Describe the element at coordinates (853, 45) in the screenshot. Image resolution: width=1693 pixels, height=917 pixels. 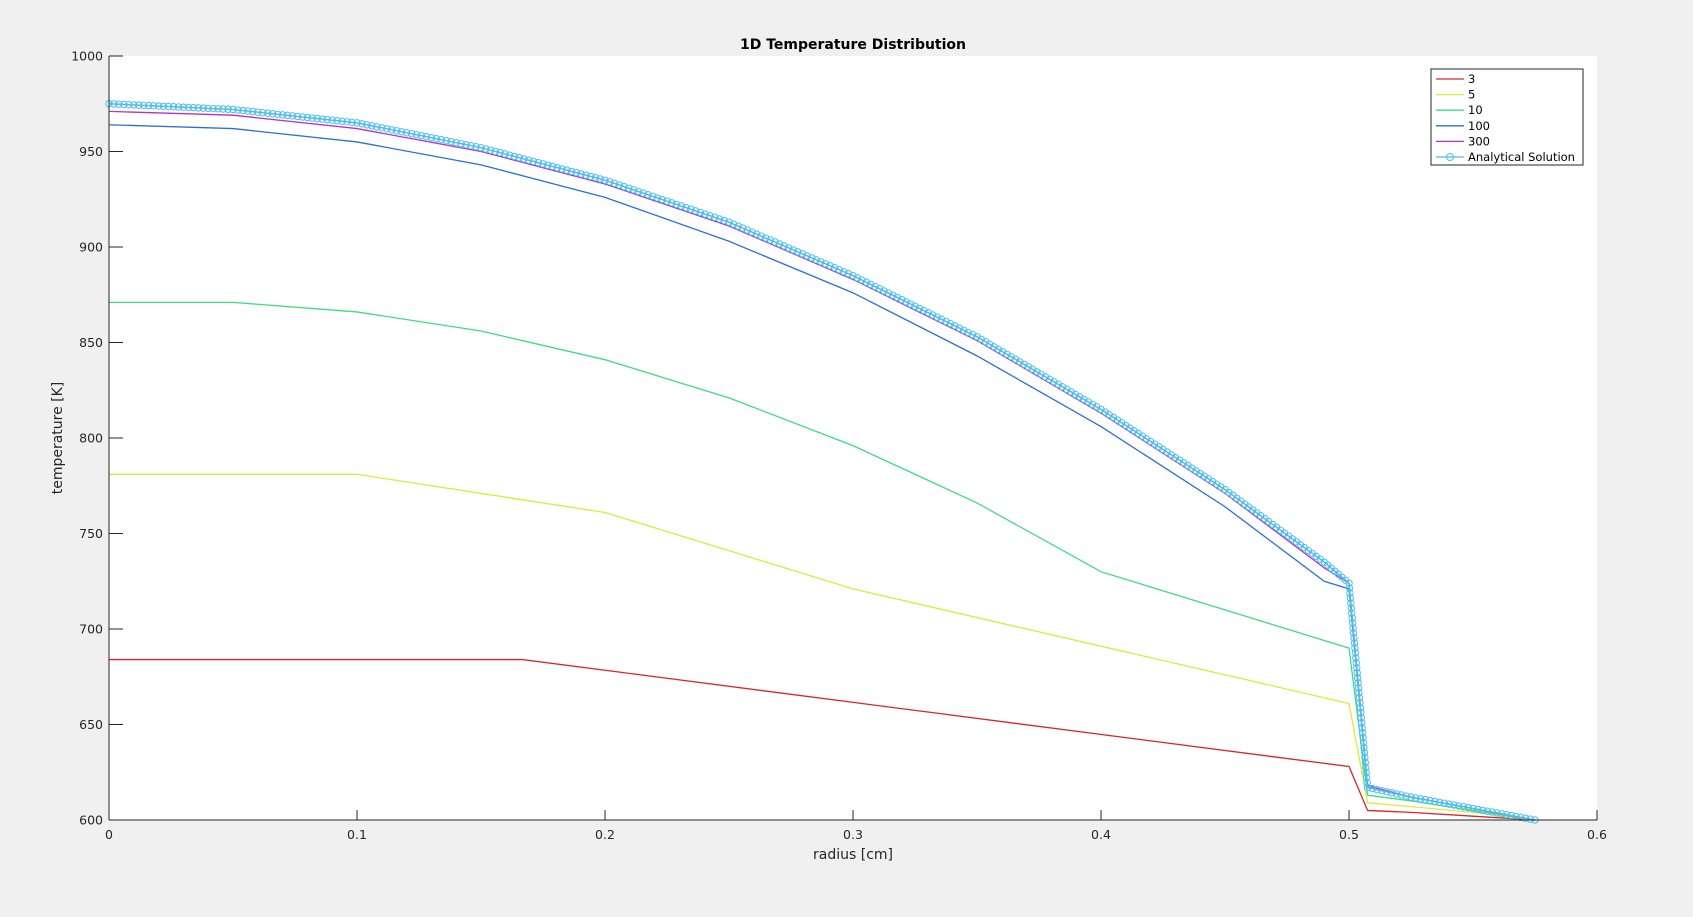
I see `chart-title: 1D Temperature Distribution` at that location.